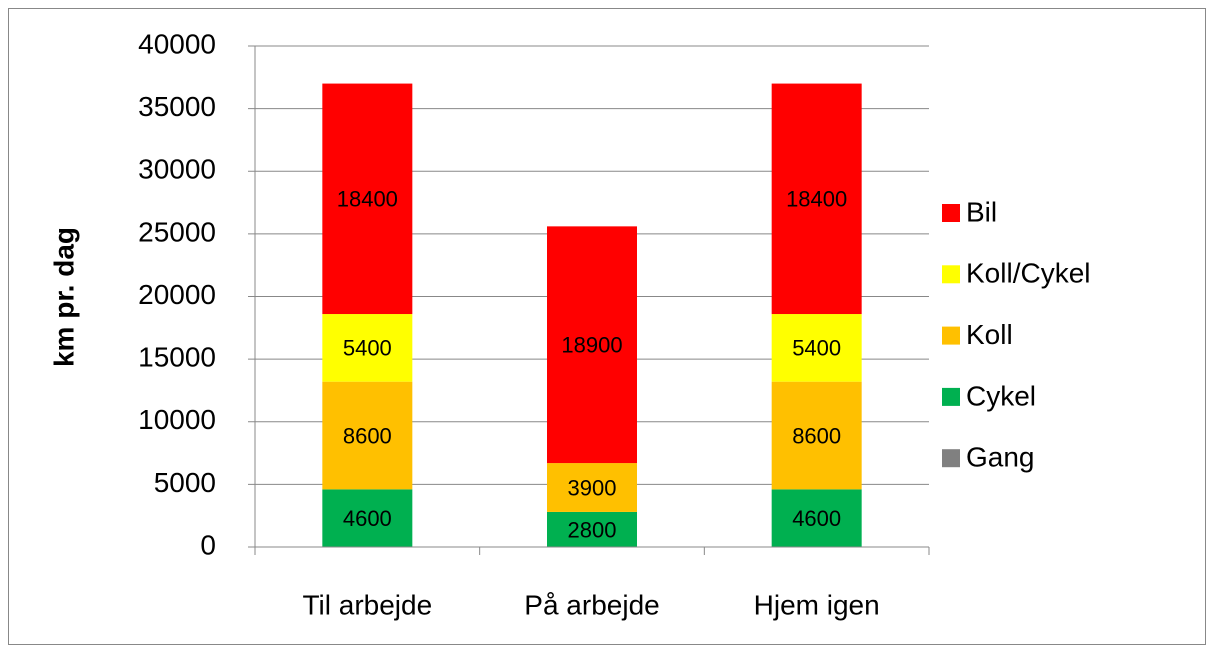  Describe the element at coordinates (1028, 273) in the screenshot. I see `legend-label: Koll/Cykel` at that location.